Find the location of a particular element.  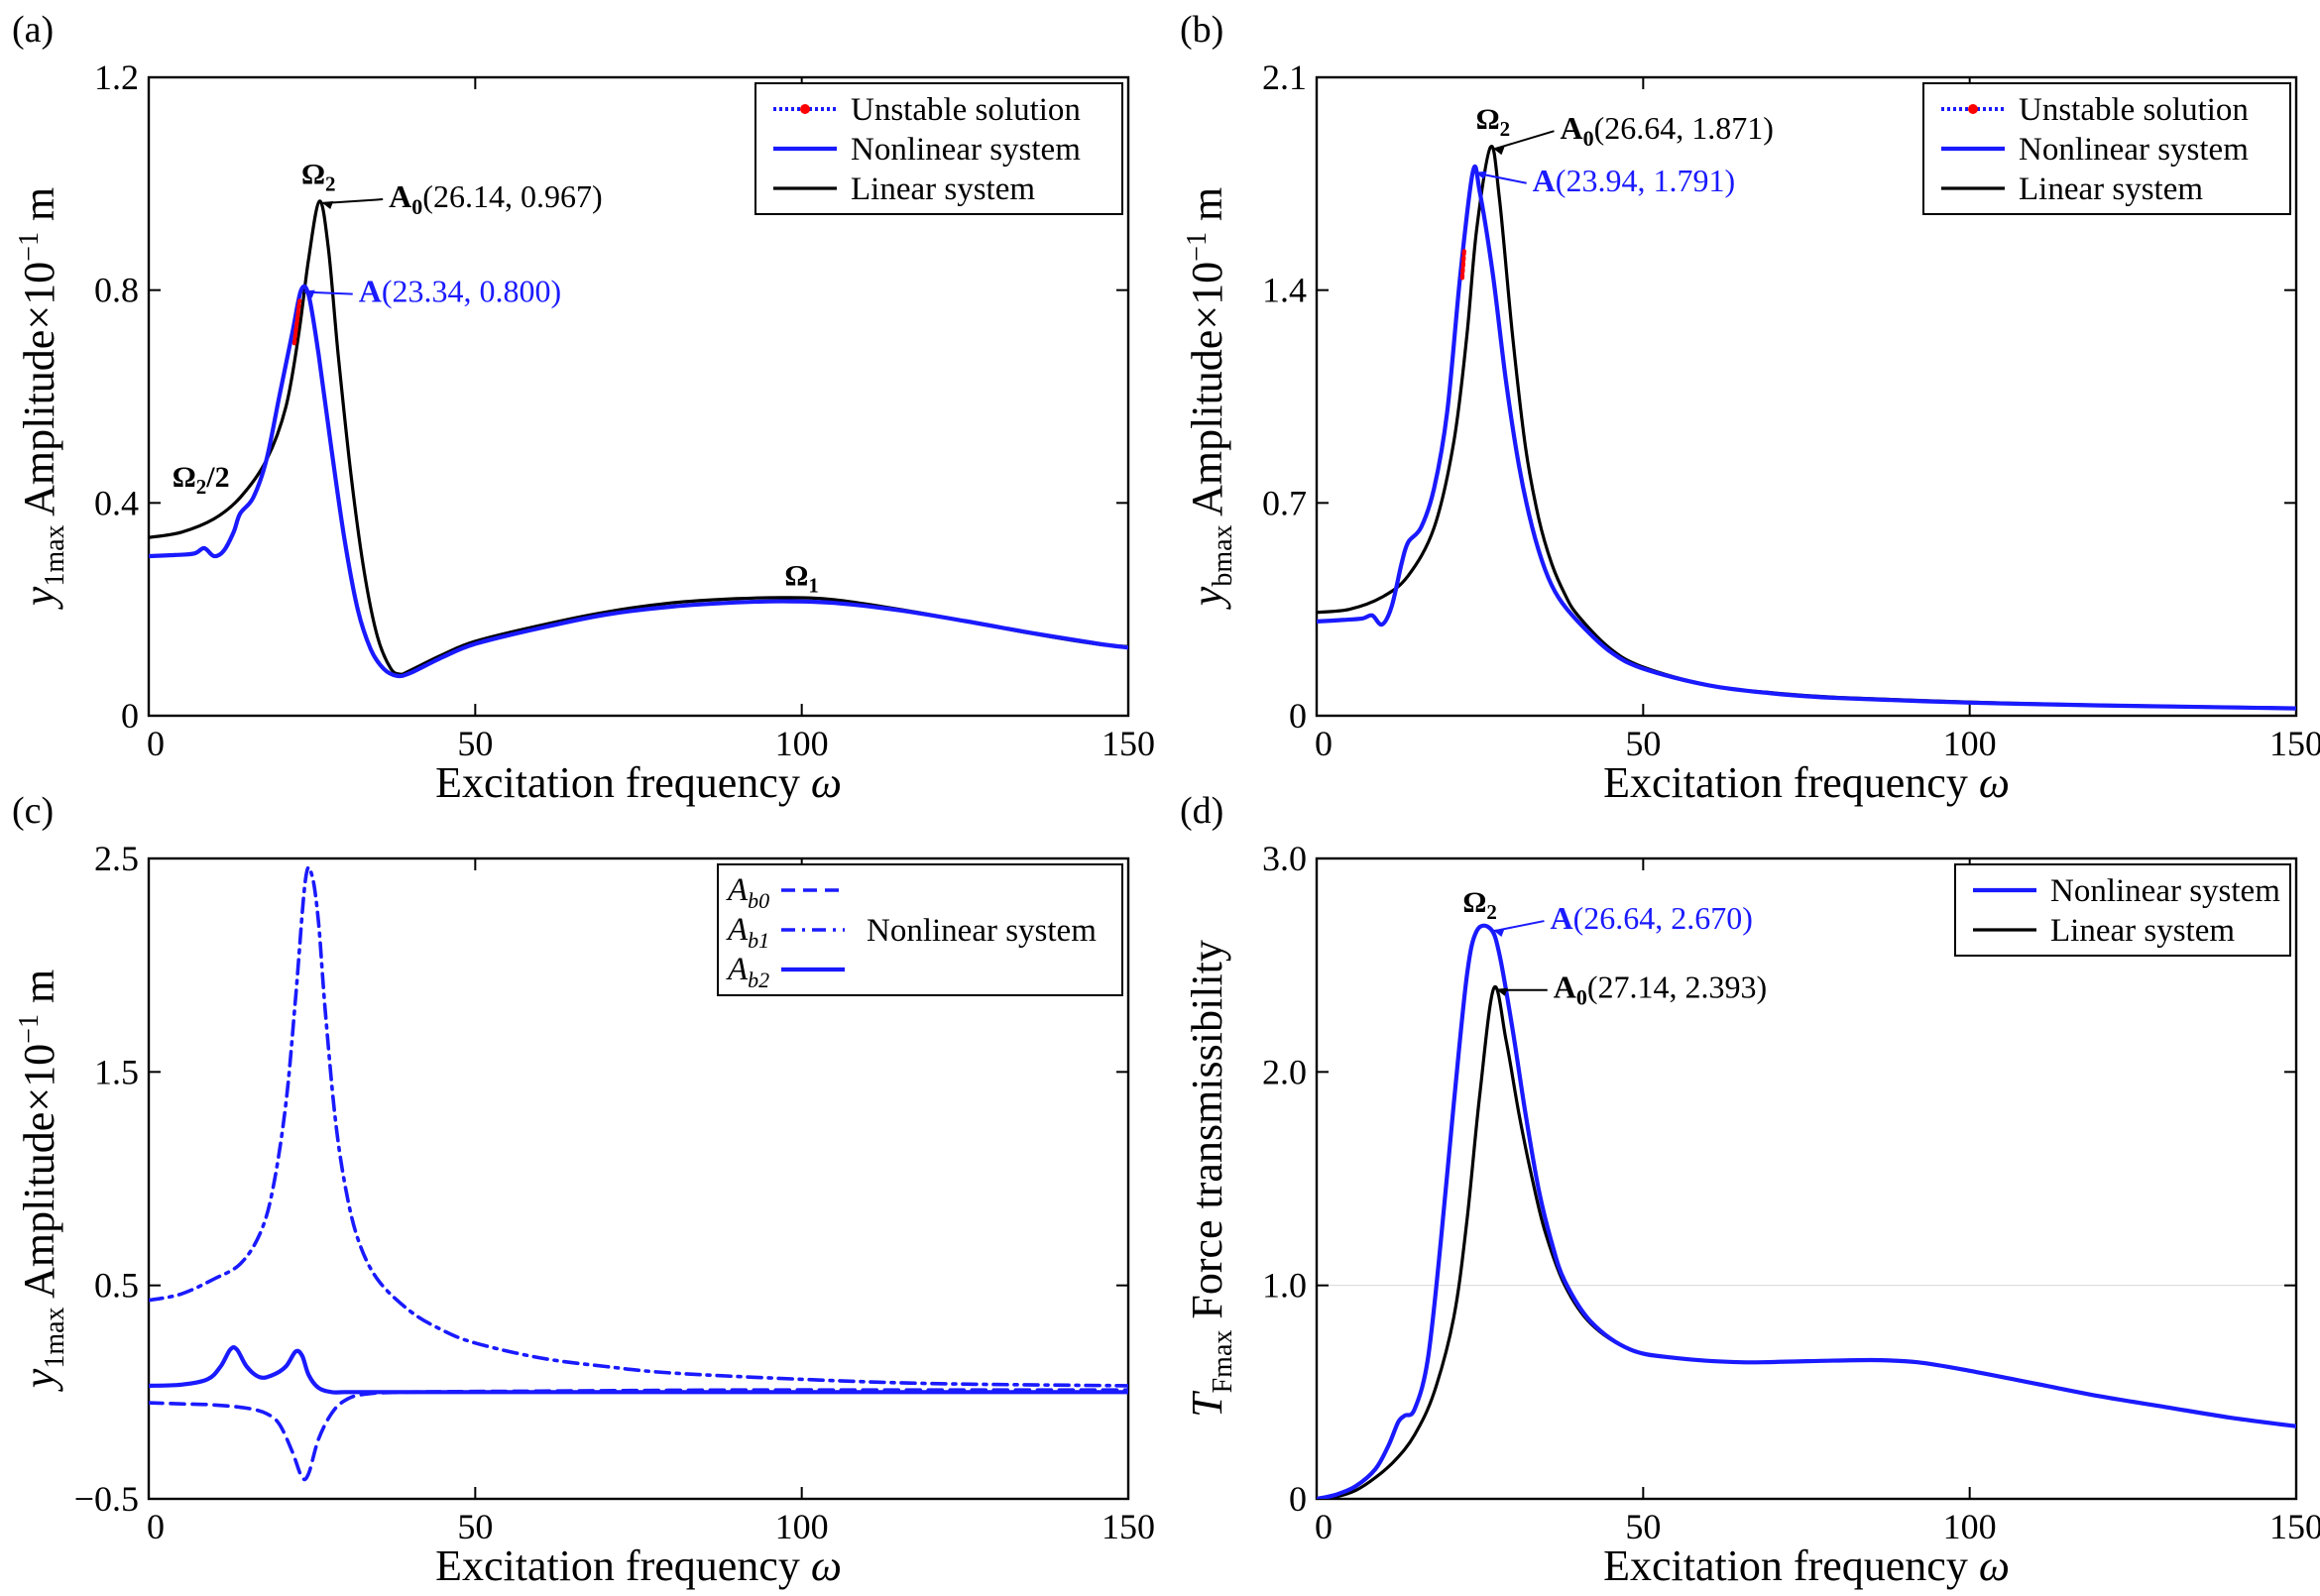

annotation: A0(27.14, 2.393) is located at coordinates (1631, 989).